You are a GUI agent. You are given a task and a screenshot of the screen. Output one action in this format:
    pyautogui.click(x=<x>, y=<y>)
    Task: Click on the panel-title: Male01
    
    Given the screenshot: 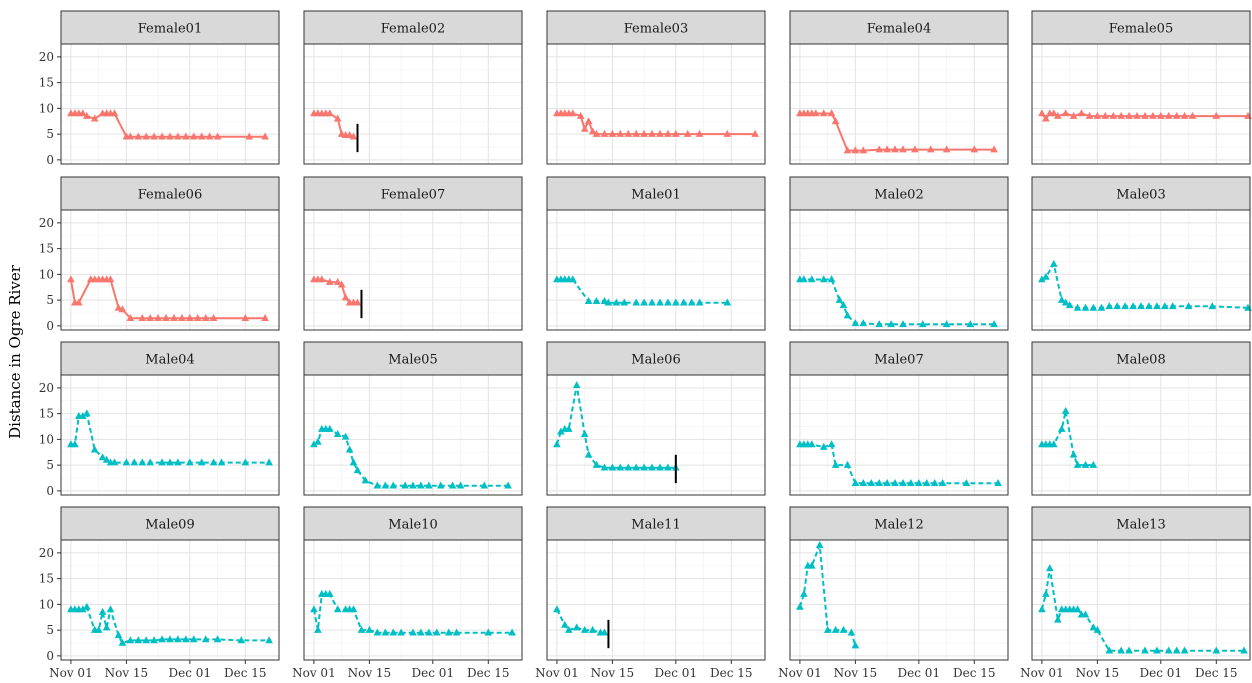 What is the action you would take?
    pyautogui.click(x=655, y=195)
    